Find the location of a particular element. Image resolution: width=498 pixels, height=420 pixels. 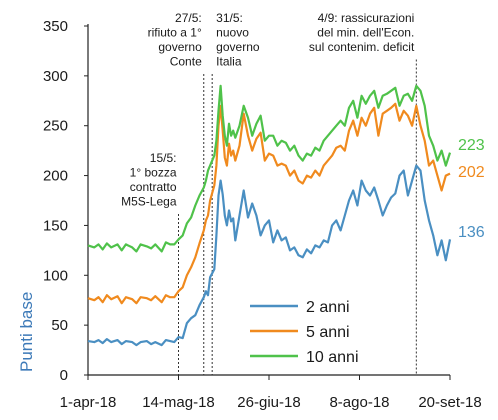

legend-label: 5 anni is located at coordinates (328, 332).